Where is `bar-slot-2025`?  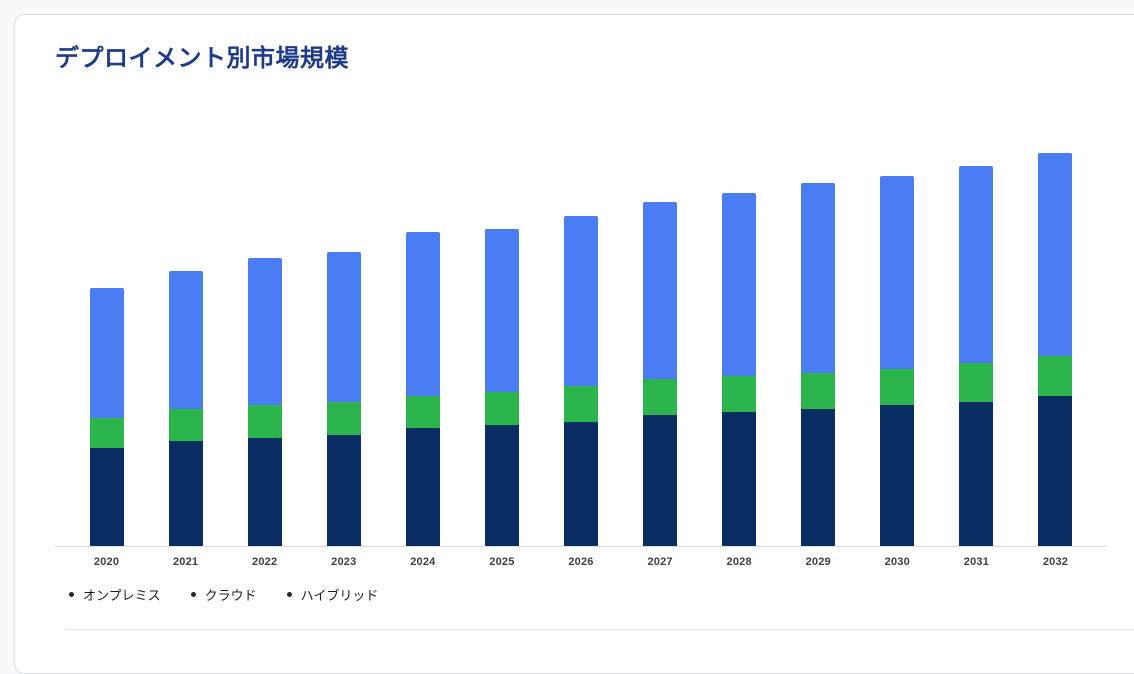 bar-slot-2025 is located at coordinates (501, 323).